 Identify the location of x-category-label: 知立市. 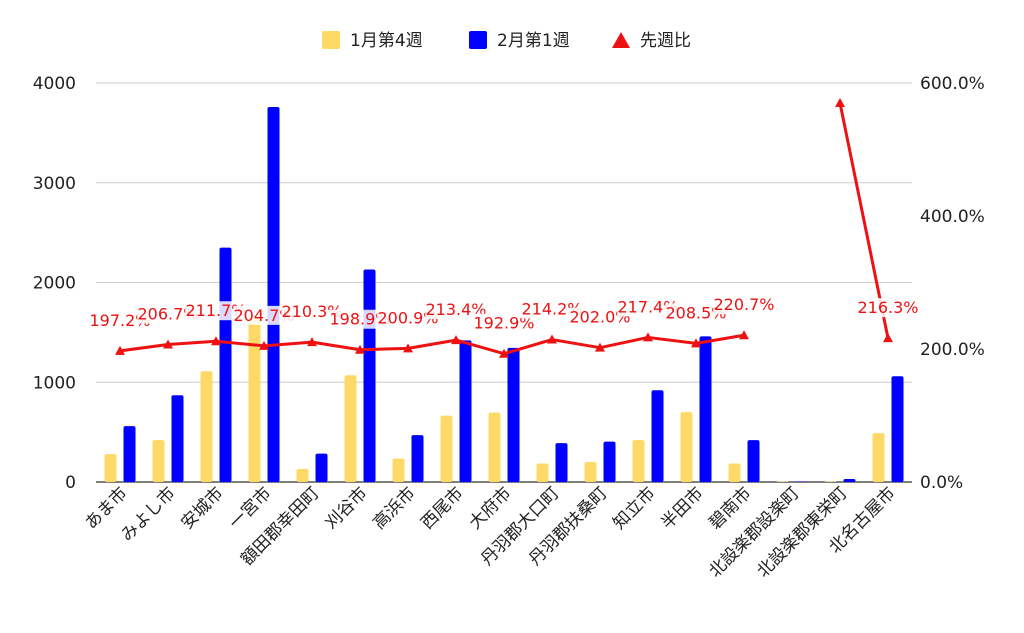
(634, 508).